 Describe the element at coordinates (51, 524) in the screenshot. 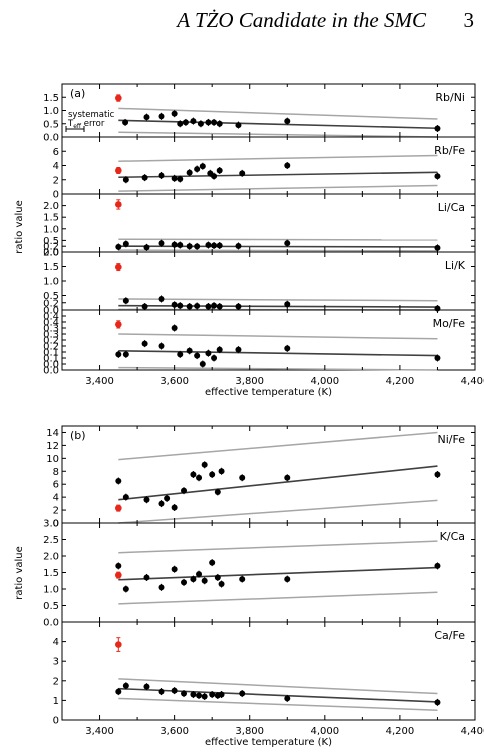

I see `y-tick-label: 3.0` at that location.